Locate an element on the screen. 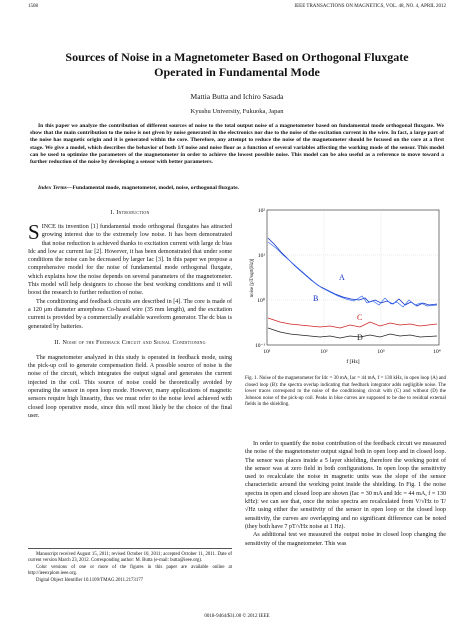 Image resolution: width=474 pixels, height=632 pixels. curve-label: A is located at coordinates (342, 277).